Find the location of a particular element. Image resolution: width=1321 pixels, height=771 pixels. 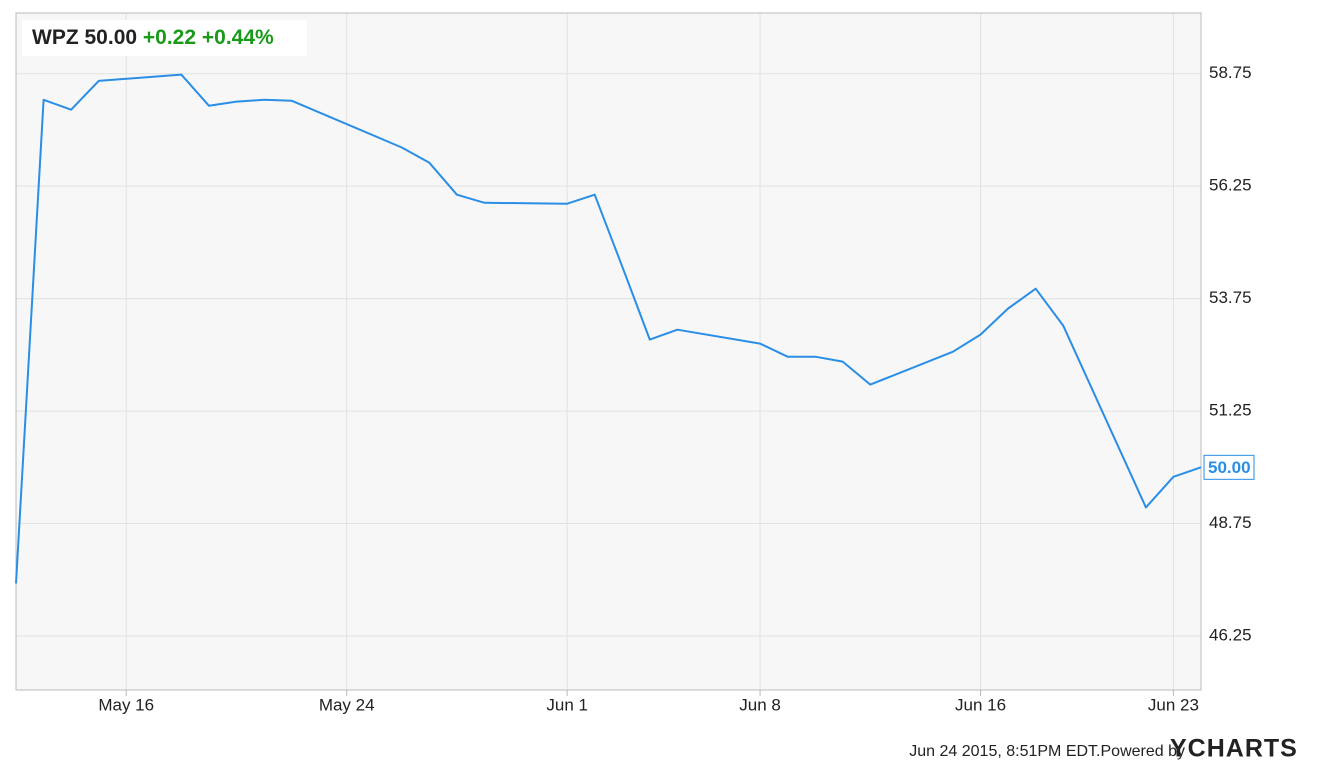

y-tick-label: 51.25 is located at coordinates (1230, 410).